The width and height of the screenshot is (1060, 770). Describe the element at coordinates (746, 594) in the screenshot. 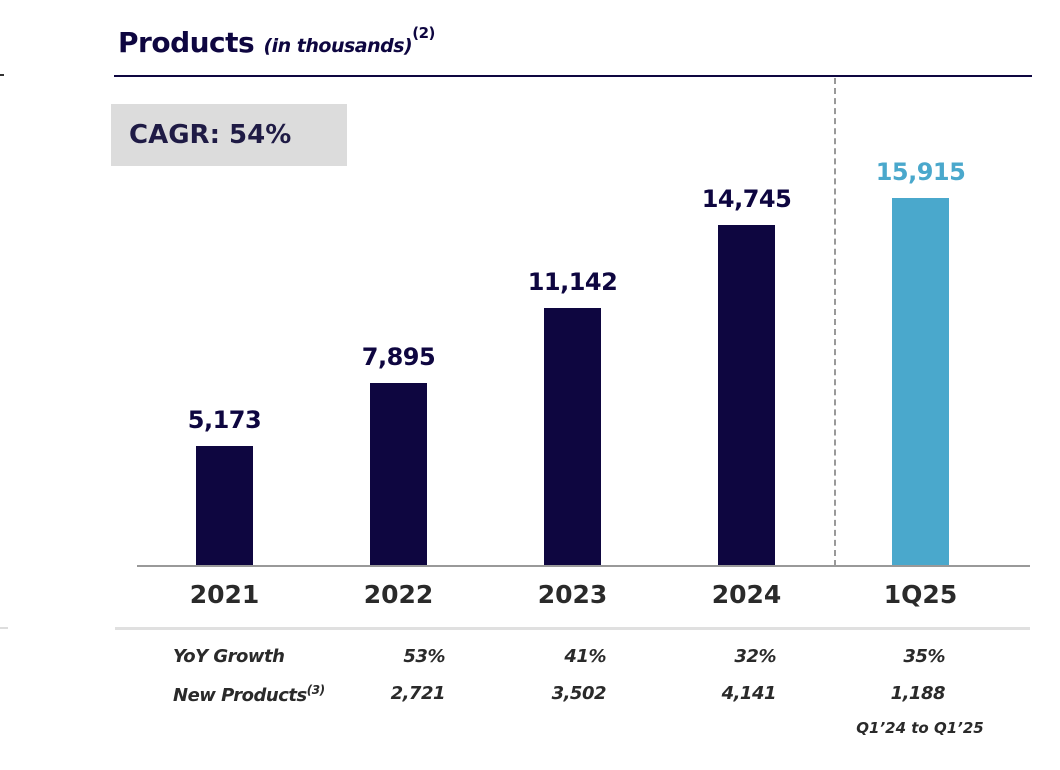

I see `x-tick-2024: 2024` at that location.